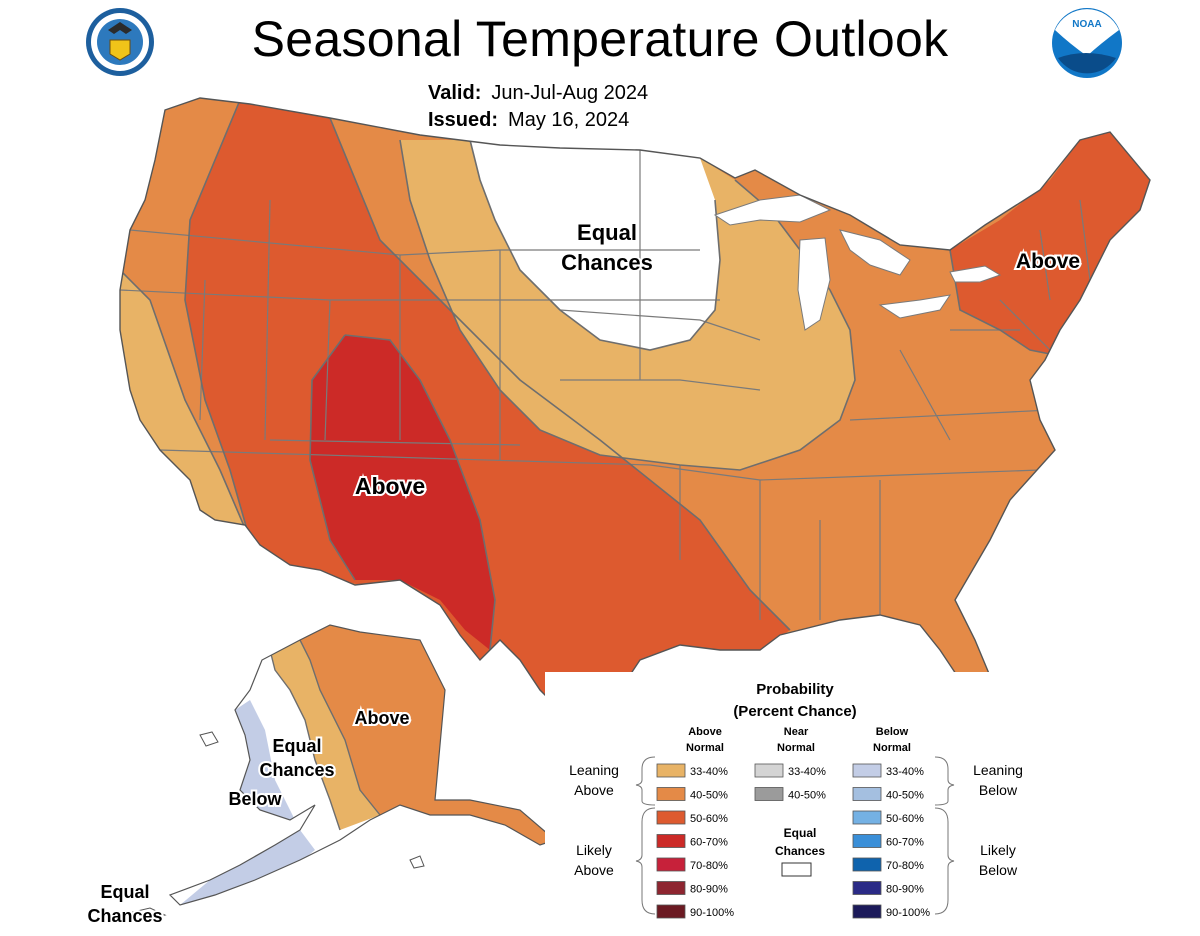 The image size is (1200, 936). Describe the element at coordinates (1087, 43) in the screenshot. I see `noaa-logo-icon: NOAA` at that location.